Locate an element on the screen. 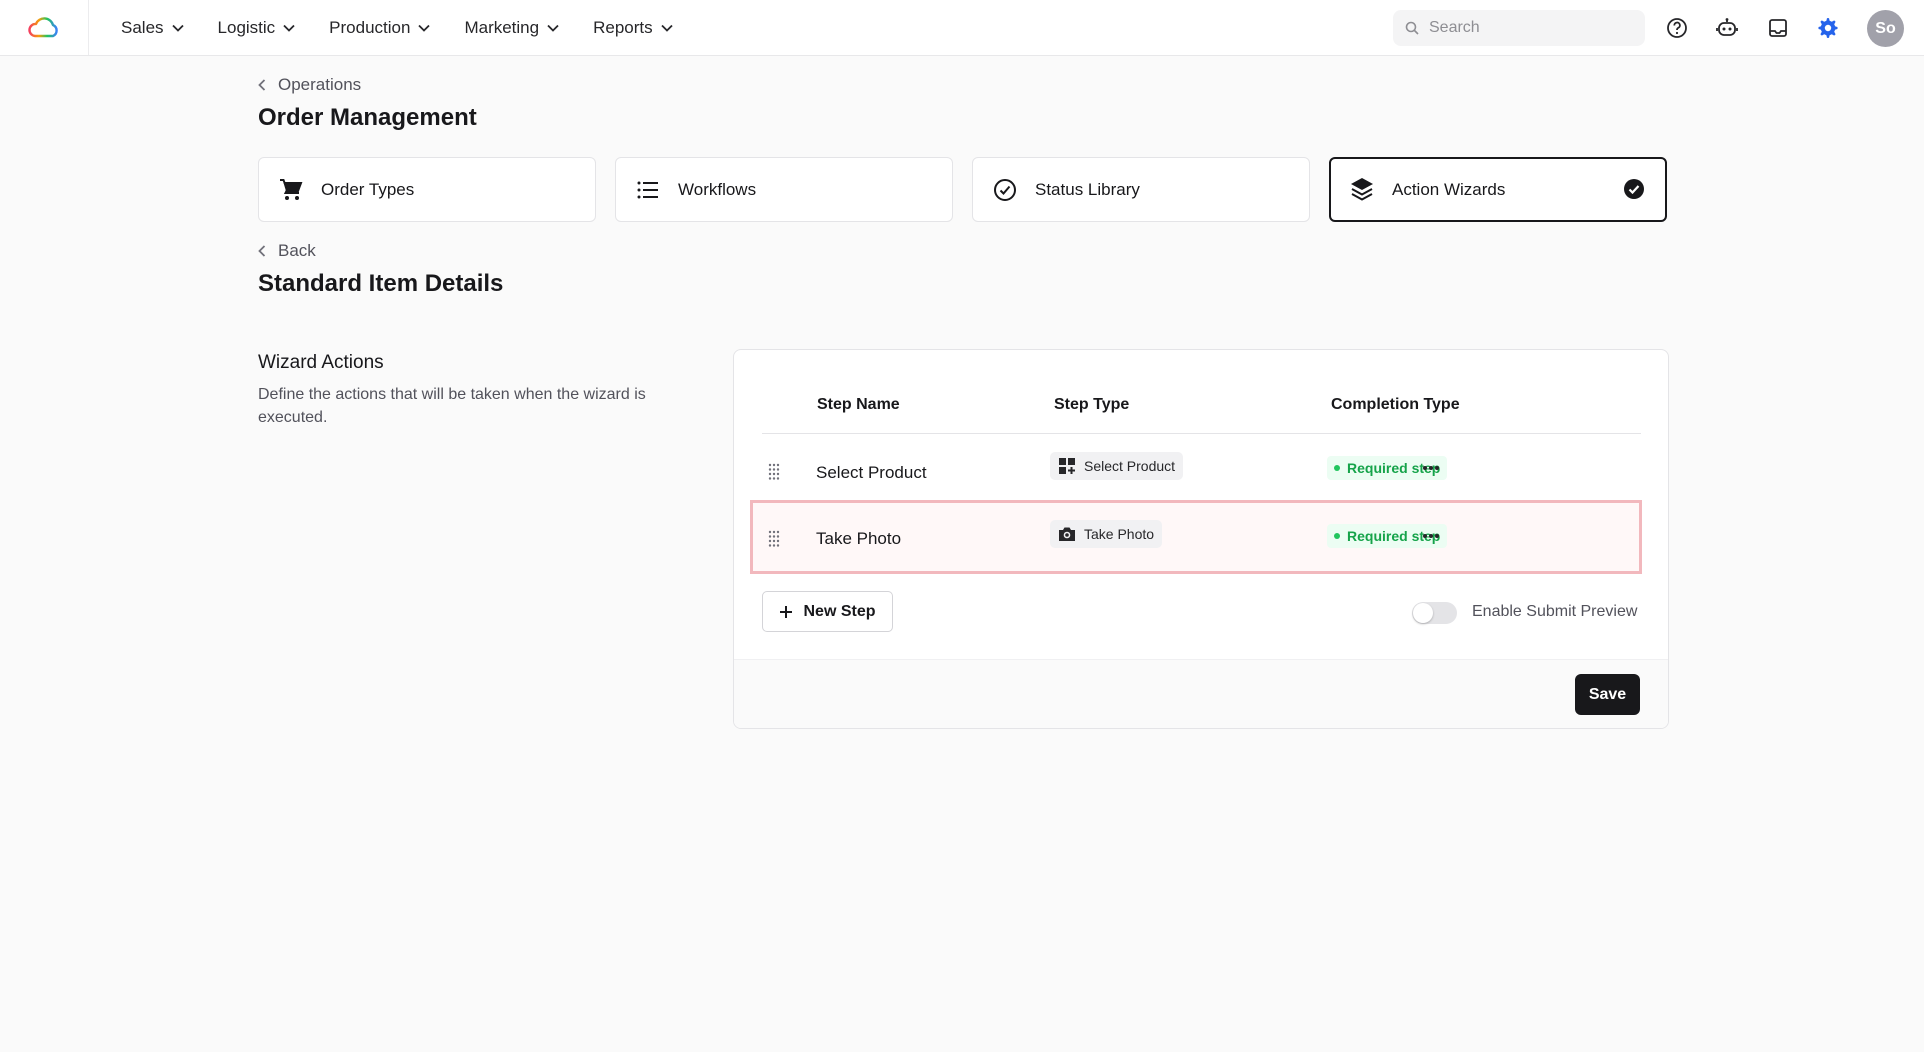 This screenshot has width=1924, height=1052. column-header-step-name: Step Name is located at coordinates (858, 404).